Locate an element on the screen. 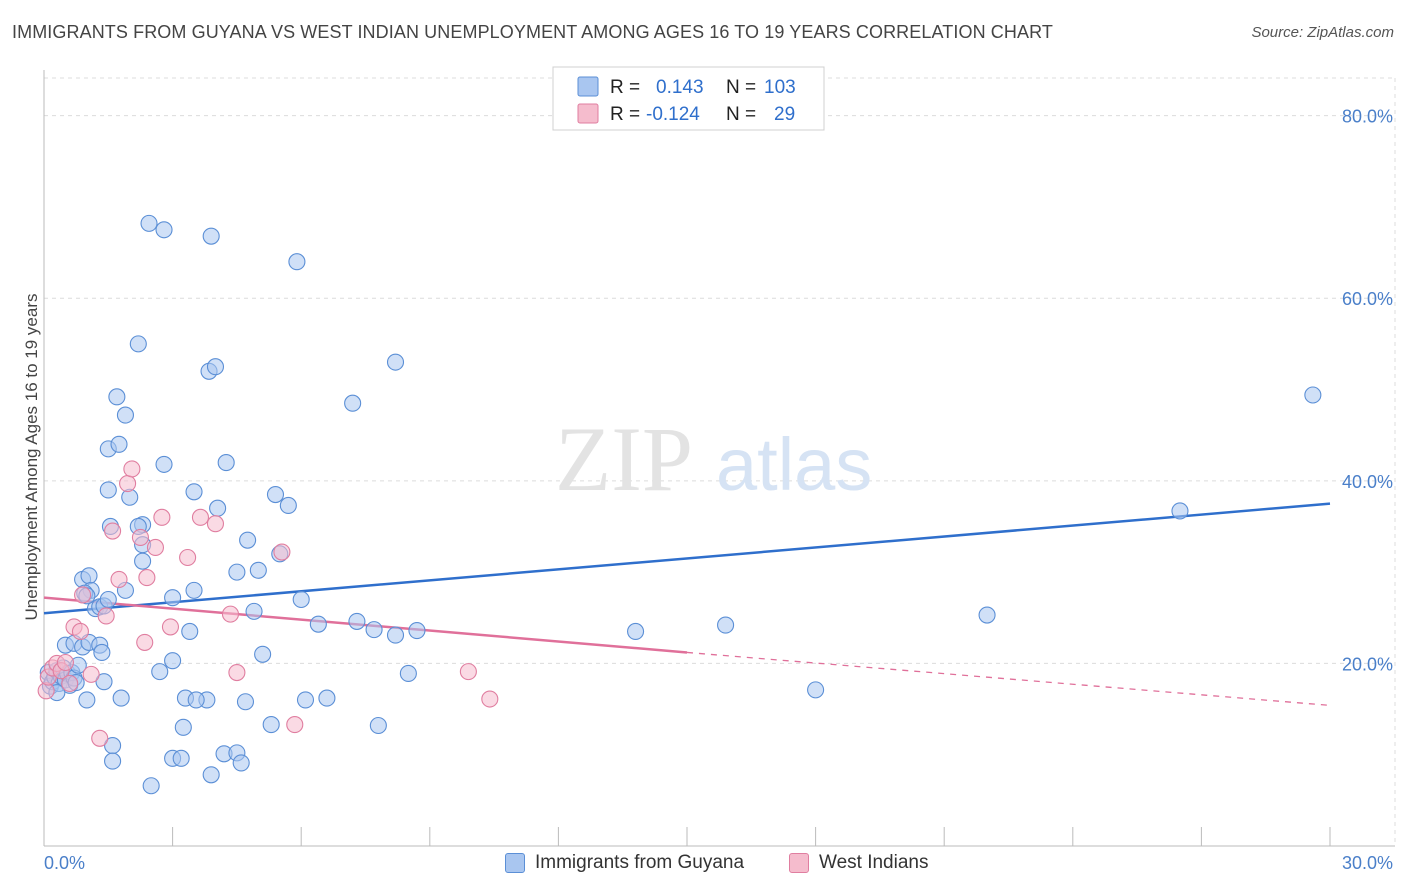  legend-swatch-blue is located at coordinates (588, 86).